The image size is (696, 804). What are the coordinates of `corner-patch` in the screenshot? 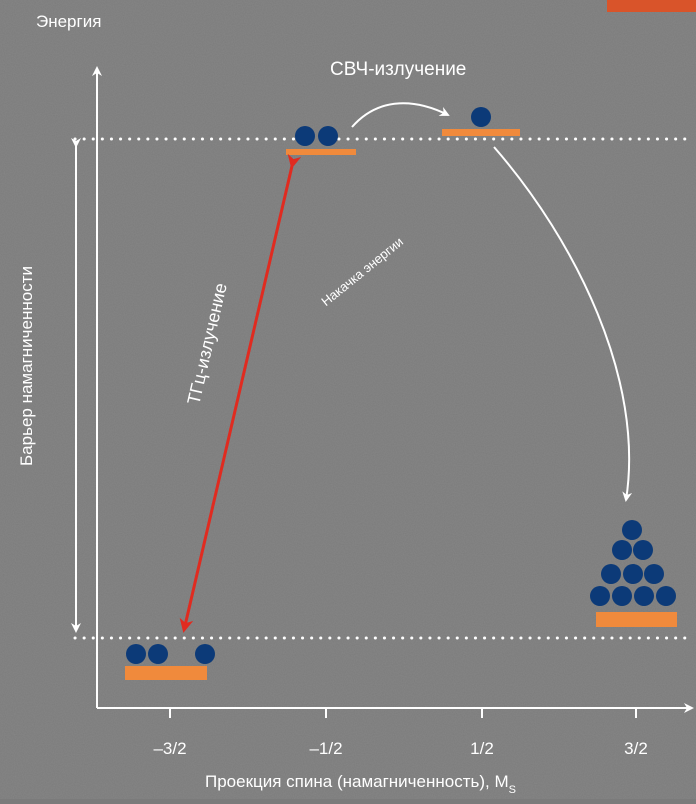 It's located at (651, 6).